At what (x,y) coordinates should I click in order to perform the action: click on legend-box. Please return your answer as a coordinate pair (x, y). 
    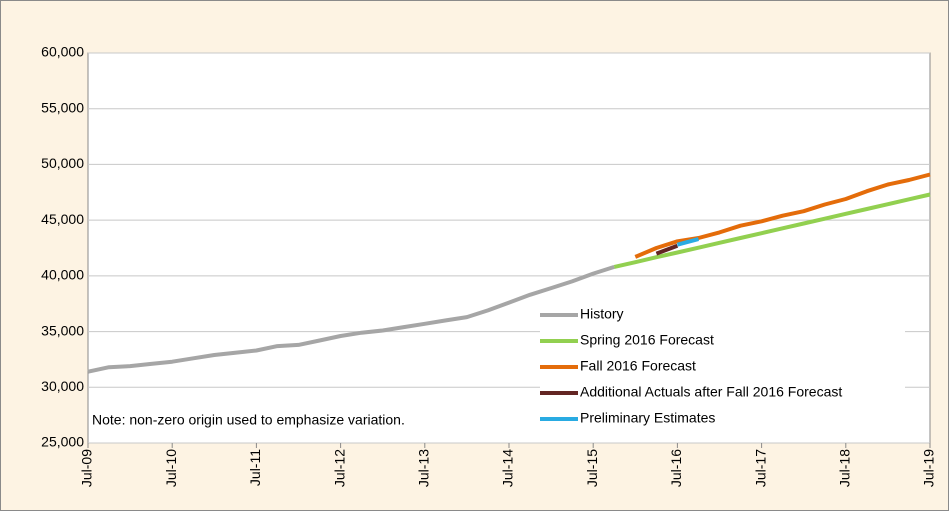
    Looking at the image, I should click on (722, 370).